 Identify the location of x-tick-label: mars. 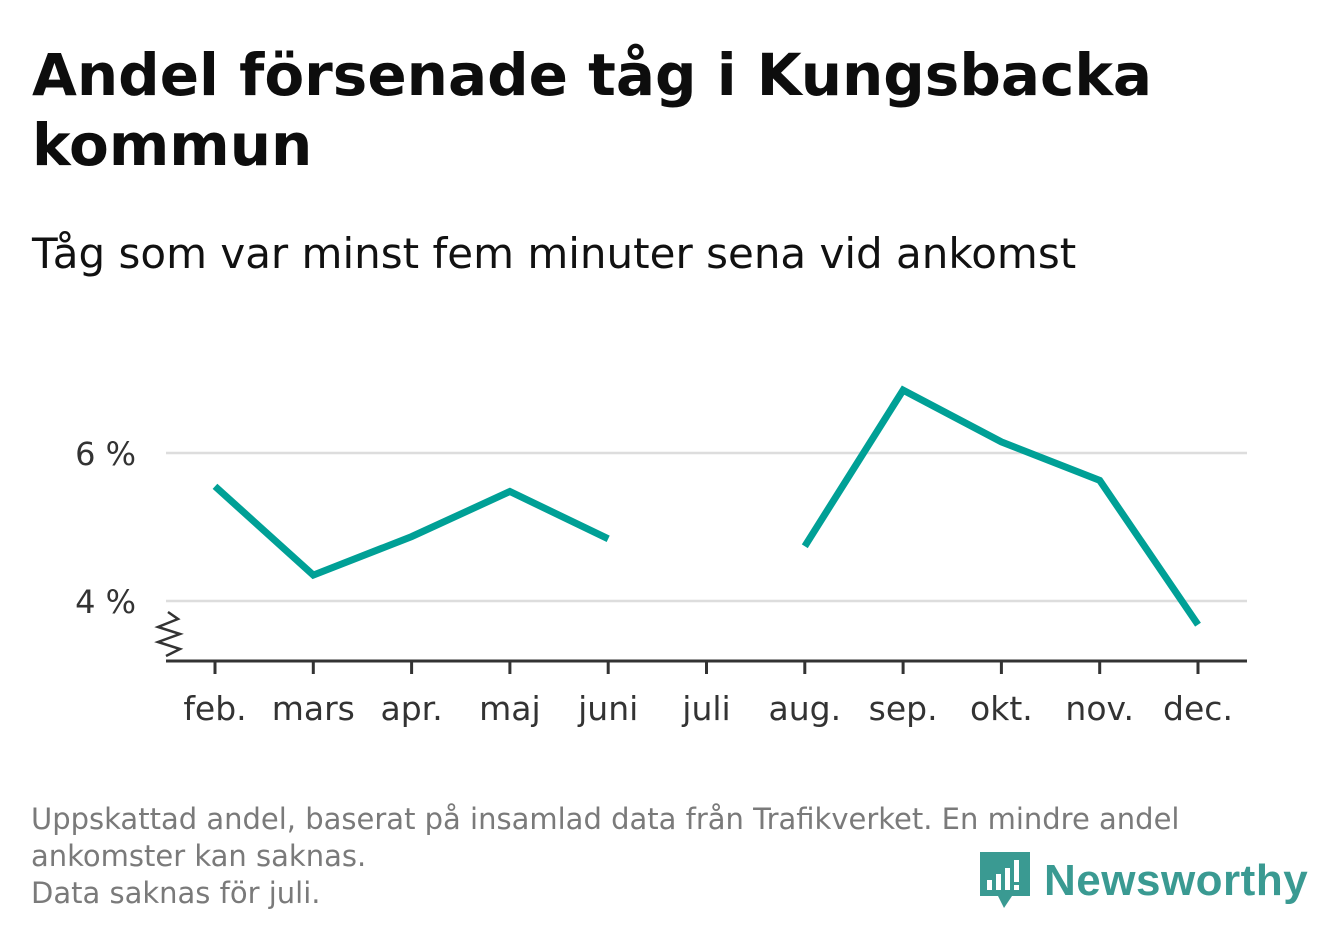
(313, 708).